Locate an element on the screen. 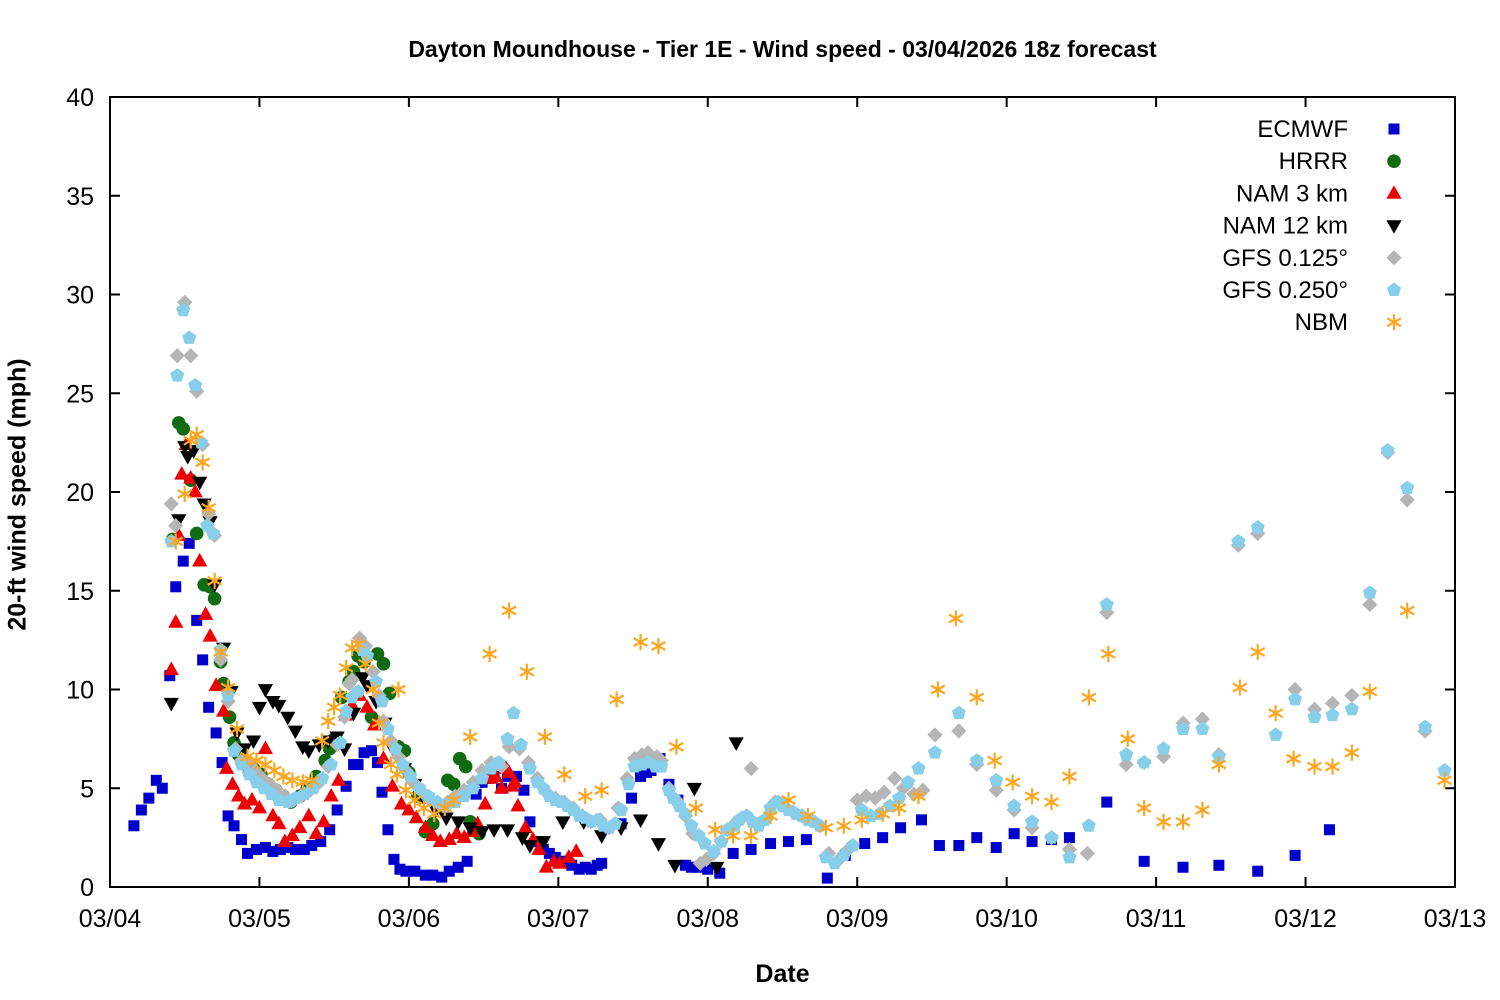 The image size is (1500, 1000). legend-marker-pentagon-icon is located at coordinates (1394, 289).